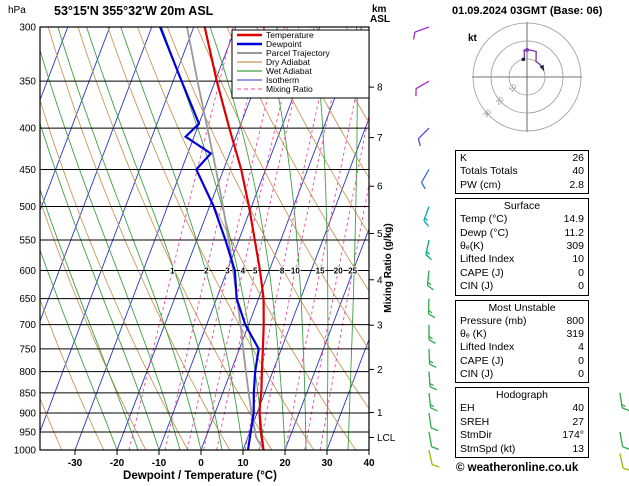  I want to click on stat-value: 4, so click(581, 347).